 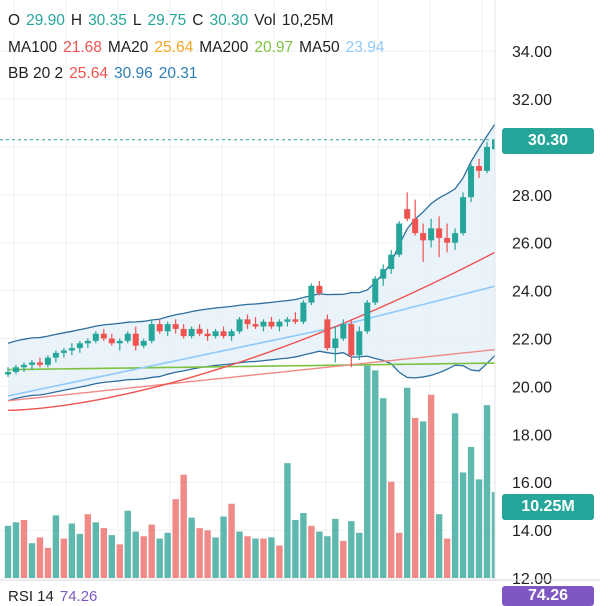 I want to click on price-tick-label: 34.00, so click(x=532, y=52).